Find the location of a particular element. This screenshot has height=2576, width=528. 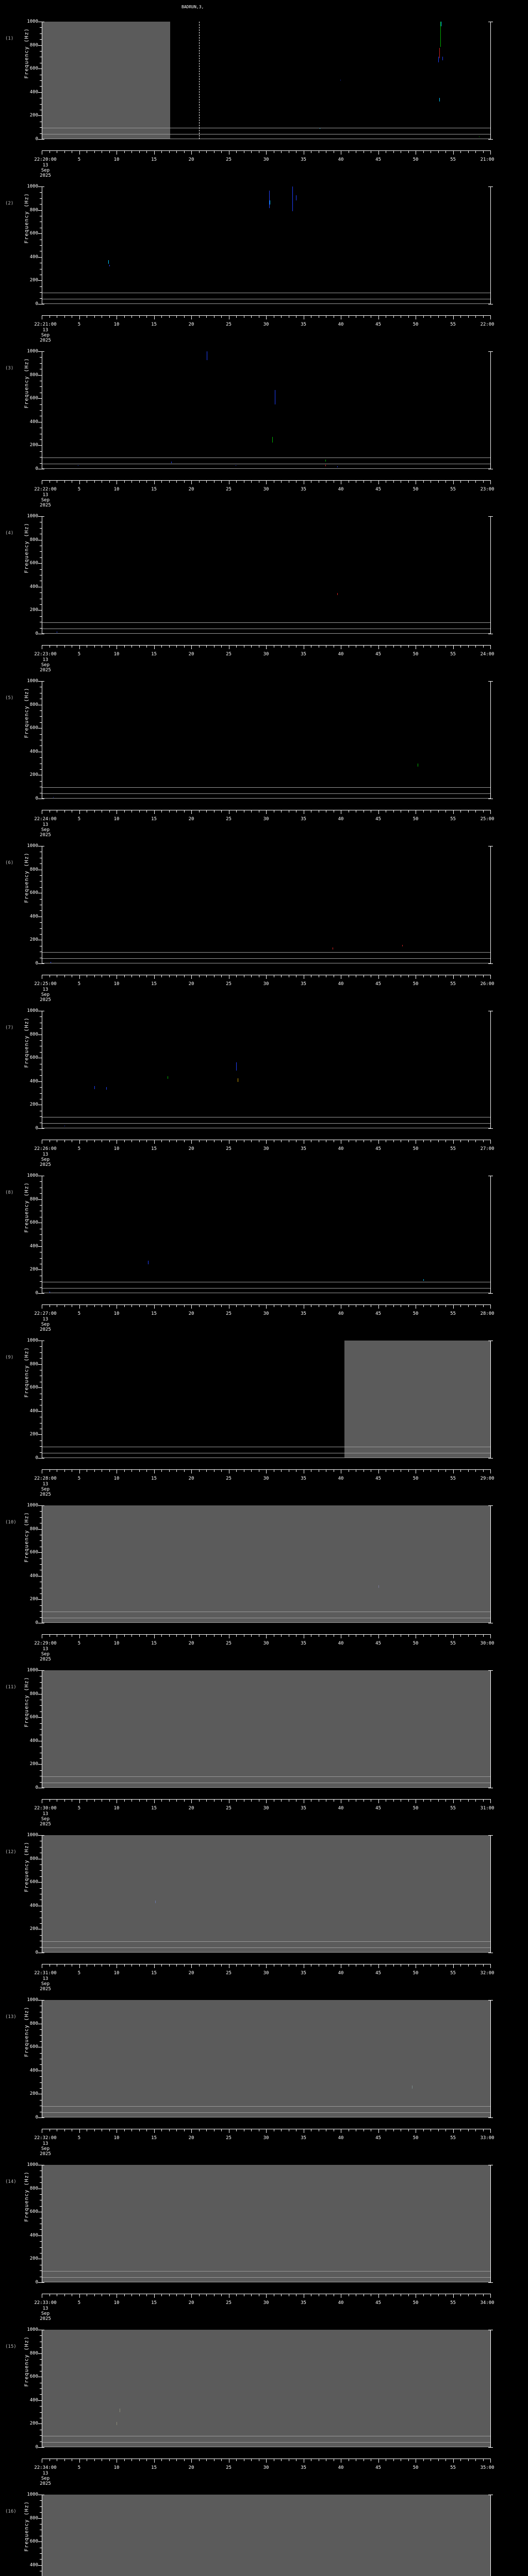

plot-spine-right is located at coordinates (490, 1069).